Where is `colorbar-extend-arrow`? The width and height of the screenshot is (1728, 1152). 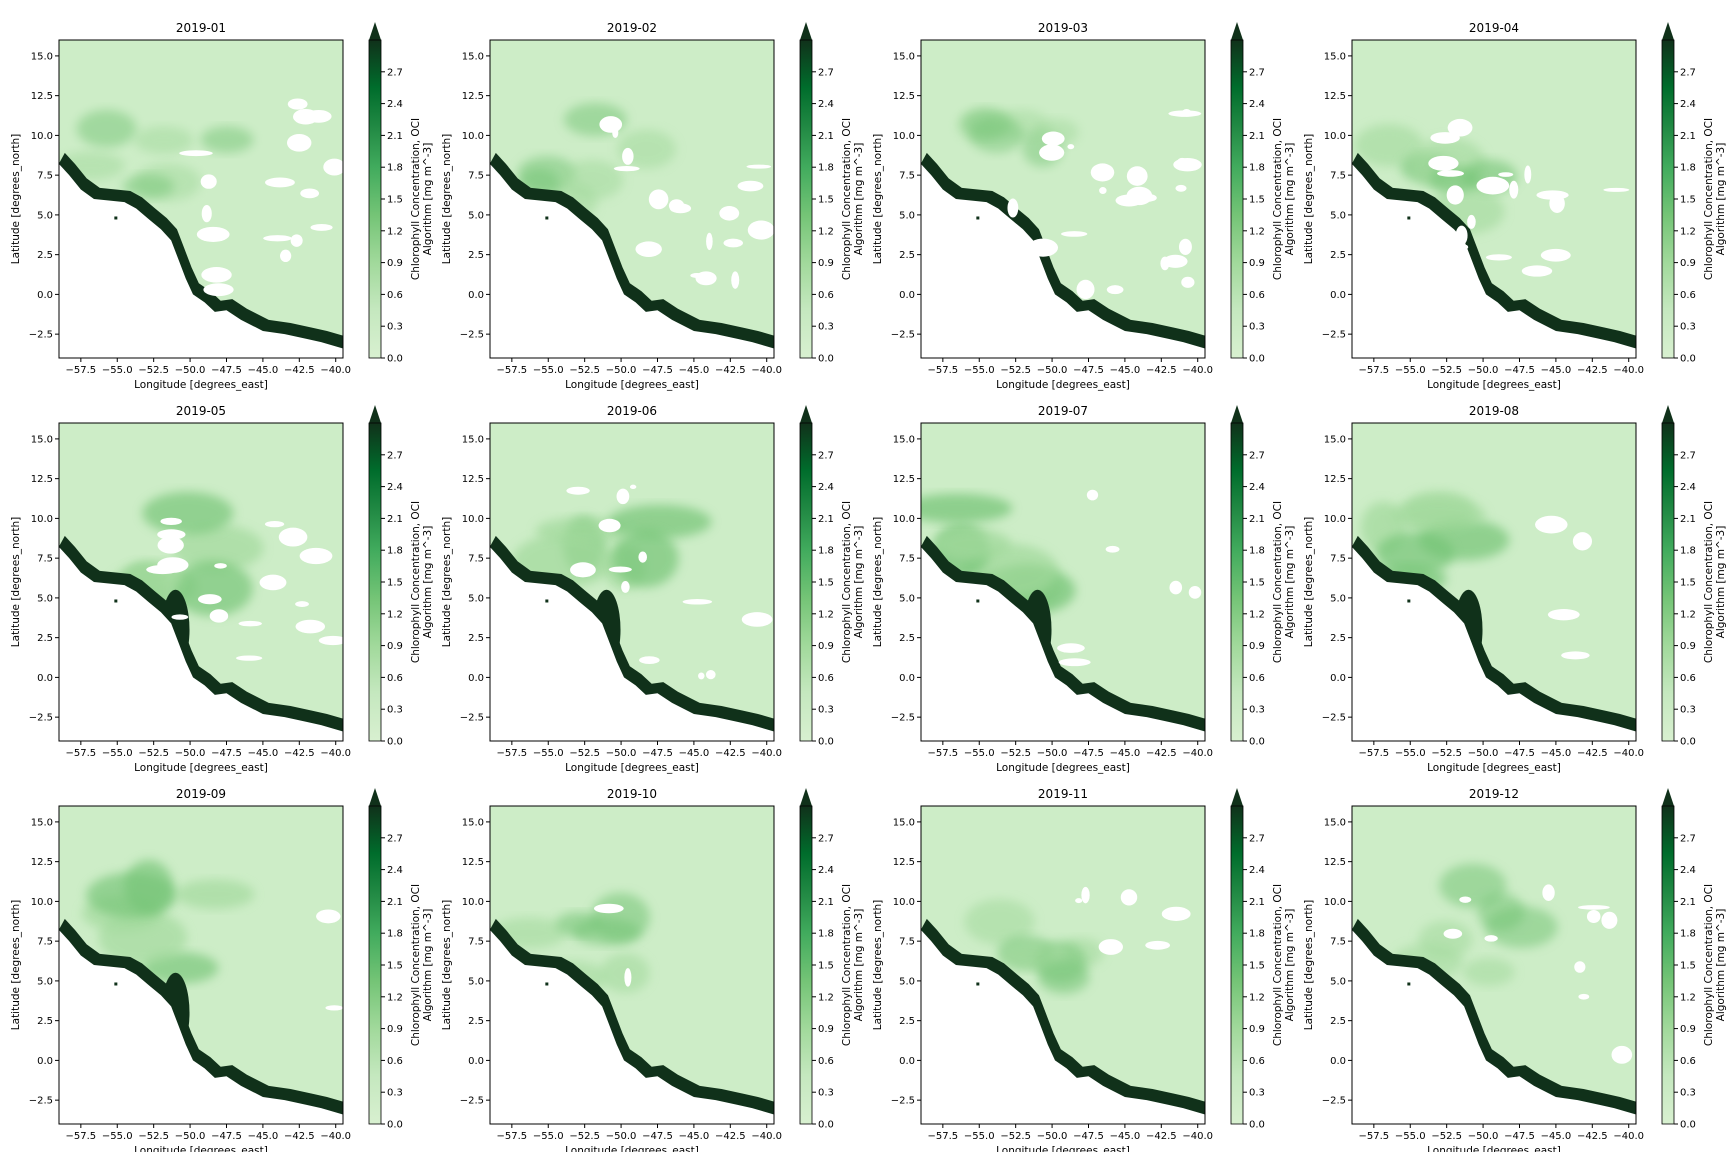 colorbar-extend-arrow is located at coordinates (1237, 797).